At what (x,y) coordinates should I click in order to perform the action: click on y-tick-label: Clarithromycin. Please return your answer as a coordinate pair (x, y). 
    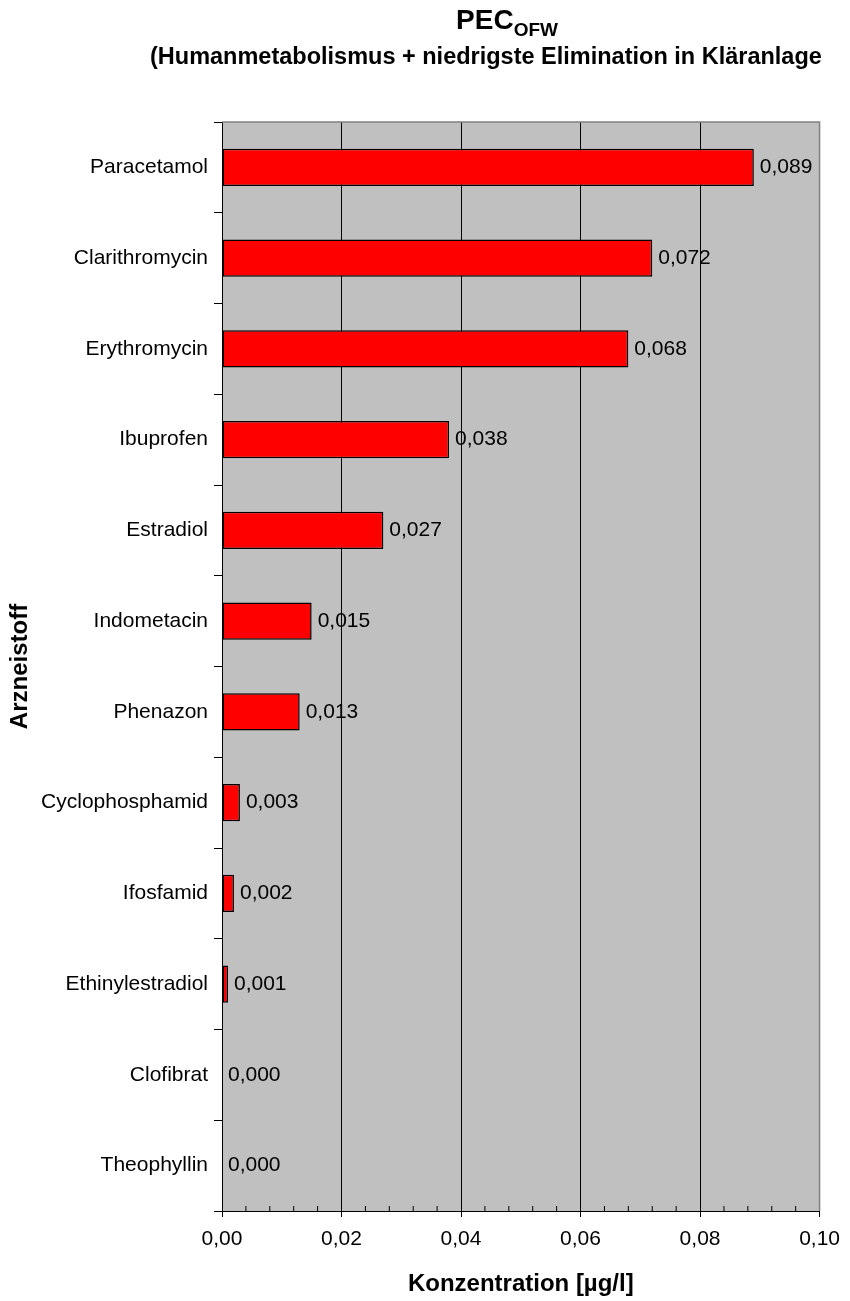
    Looking at the image, I should click on (140, 256).